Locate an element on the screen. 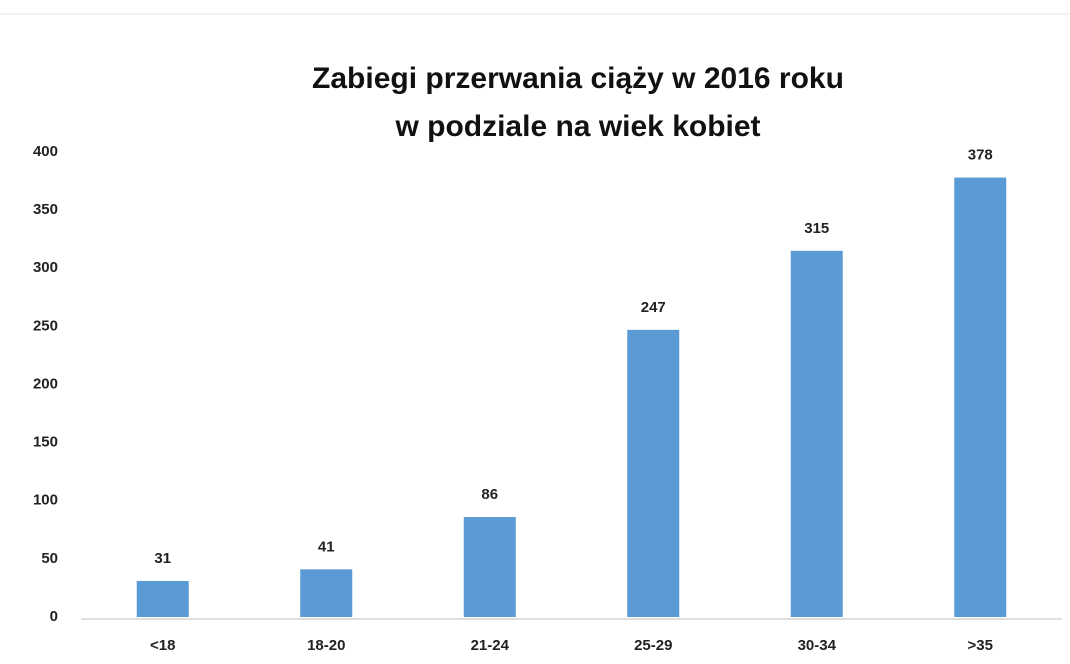  x-tick-label: 18-20 is located at coordinates (326, 645).